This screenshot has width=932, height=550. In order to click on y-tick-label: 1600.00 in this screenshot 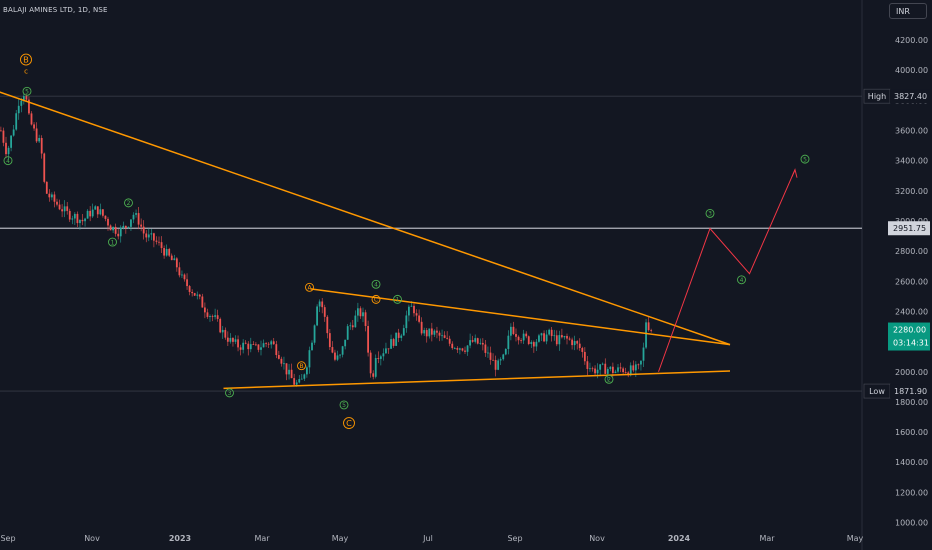, I will do `click(911, 432)`.